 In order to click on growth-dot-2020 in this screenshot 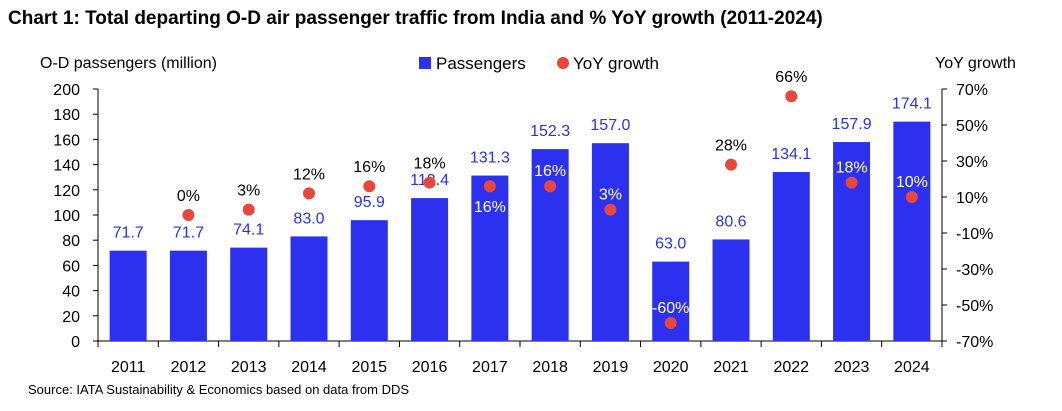, I will do `click(670, 323)`.